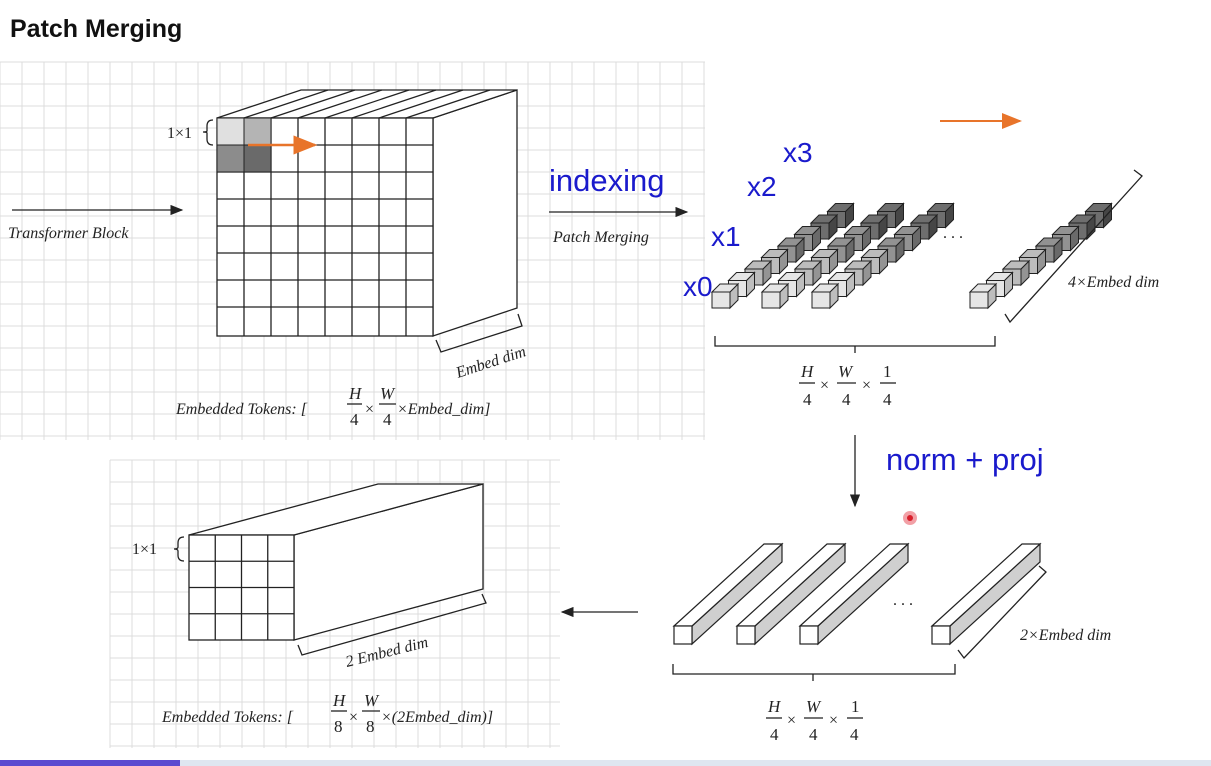 The height and width of the screenshot is (766, 1211). I want to click on ellipsis-bottom: . . ., so click(903, 600).